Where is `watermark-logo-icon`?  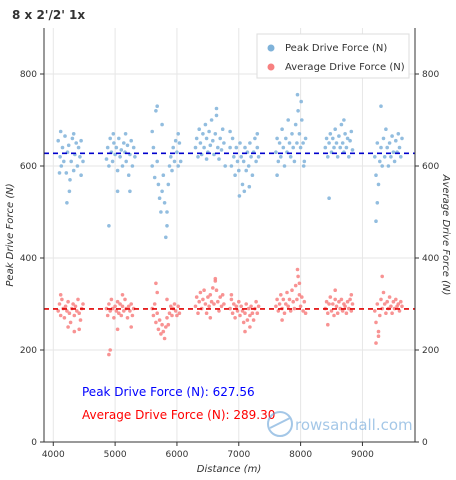
watermark-logo-icon is located at coordinates (280, 424).